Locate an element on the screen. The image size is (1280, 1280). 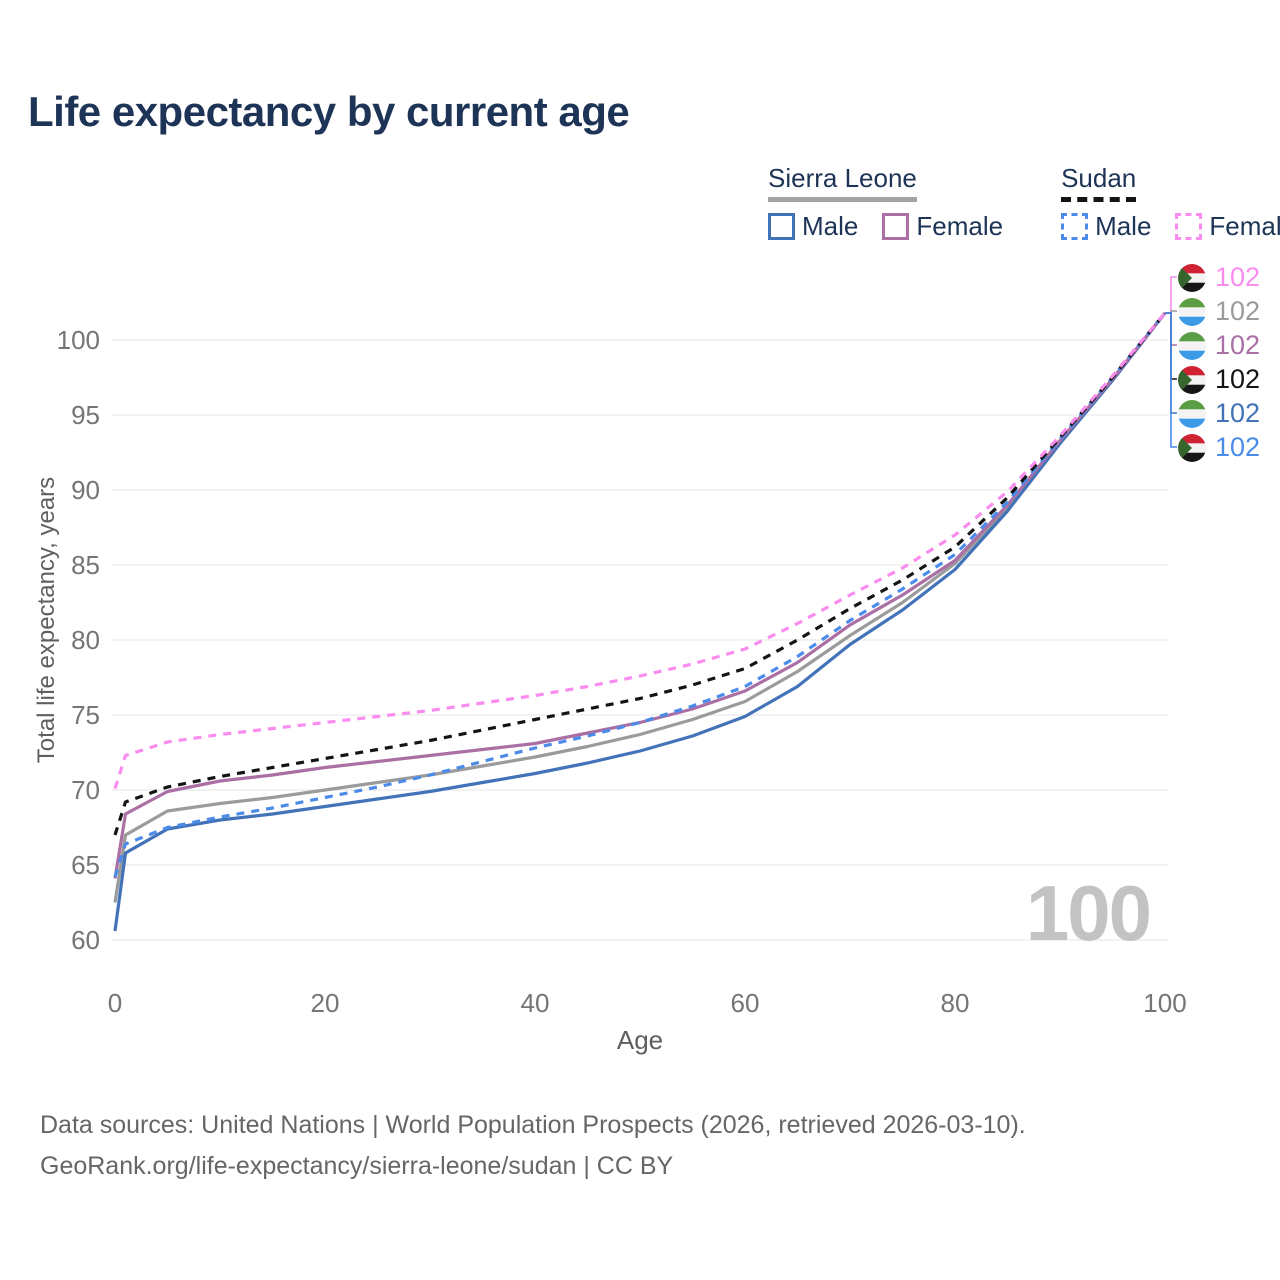
y-tick-label: 60 is located at coordinates (85, 940).